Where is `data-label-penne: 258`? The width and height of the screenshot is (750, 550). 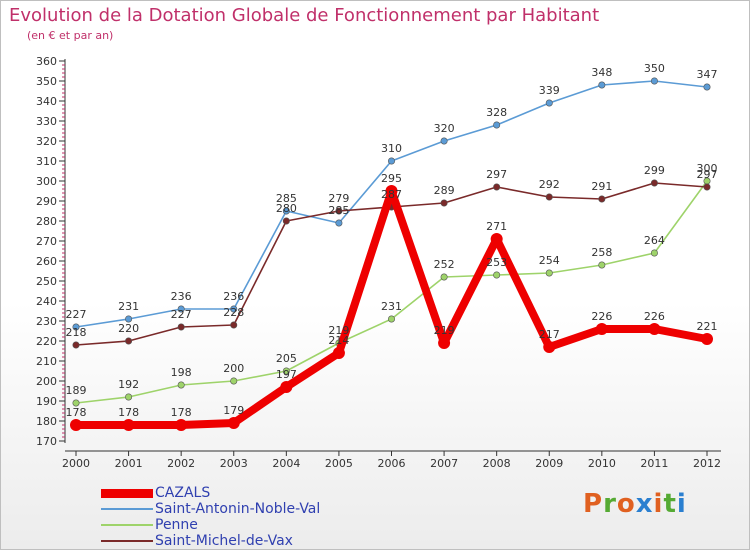 data-label-penne: 258 is located at coordinates (601, 252).